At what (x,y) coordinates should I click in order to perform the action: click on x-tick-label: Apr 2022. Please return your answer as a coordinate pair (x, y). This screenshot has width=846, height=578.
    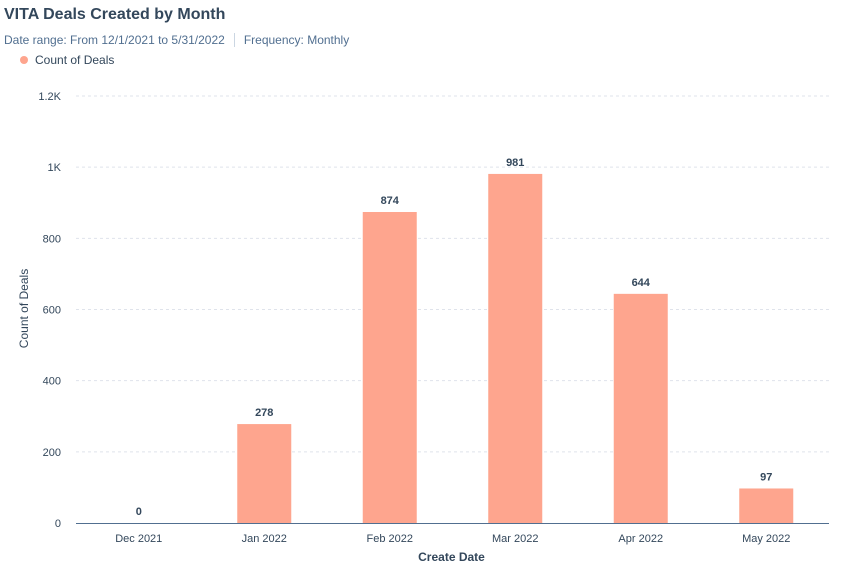
    Looking at the image, I should click on (640, 539).